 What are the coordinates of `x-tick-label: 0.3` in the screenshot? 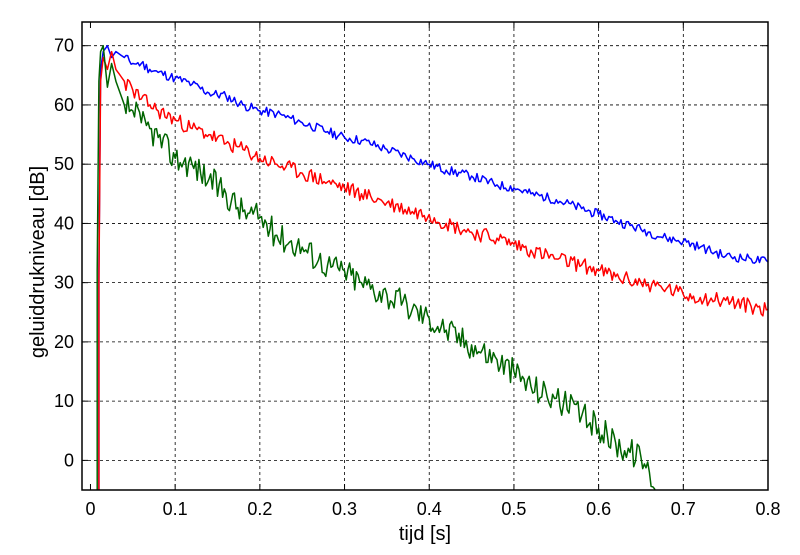 It's located at (344, 509).